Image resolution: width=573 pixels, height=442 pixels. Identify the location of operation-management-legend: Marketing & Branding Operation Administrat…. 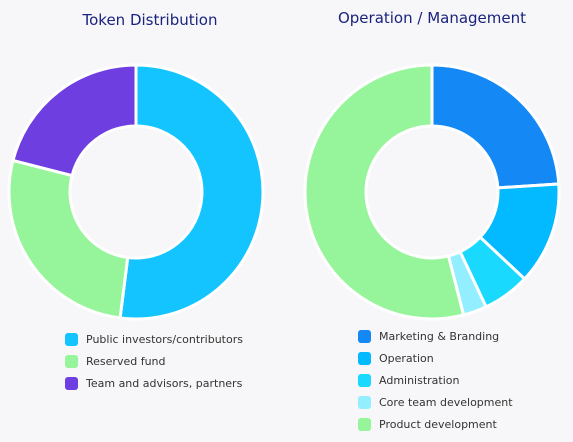
(435, 380).